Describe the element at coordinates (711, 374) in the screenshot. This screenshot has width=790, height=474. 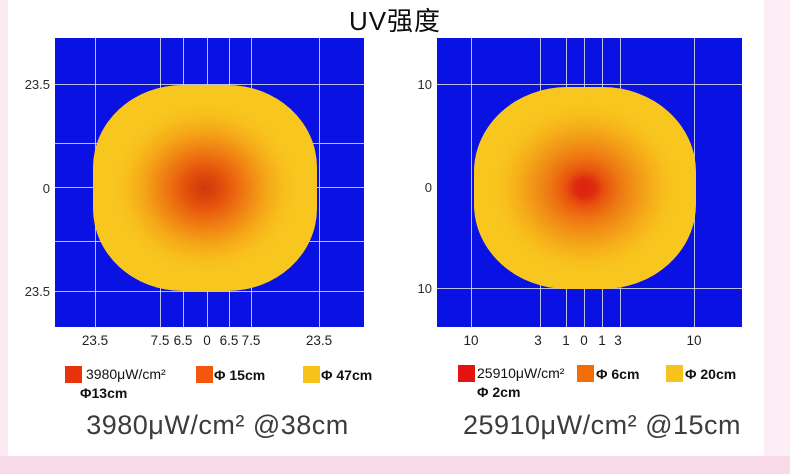
I see `legend-label: Φ 20cm` at that location.